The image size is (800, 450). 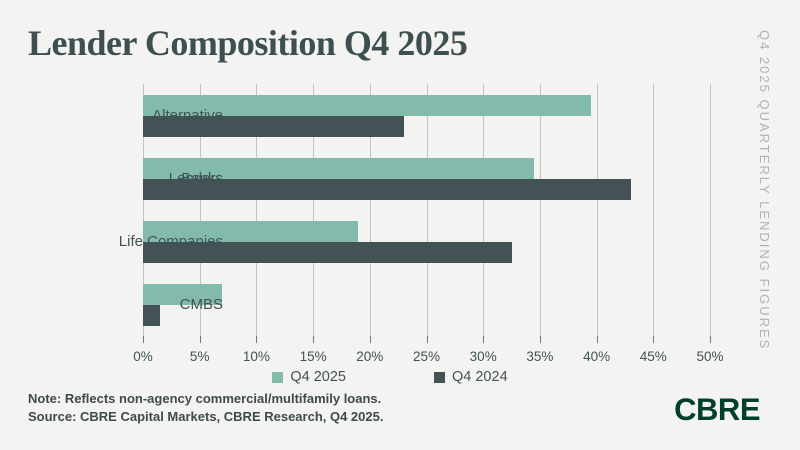 I want to click on bar-group-alternative-lenders, so click(x=426, y=115).